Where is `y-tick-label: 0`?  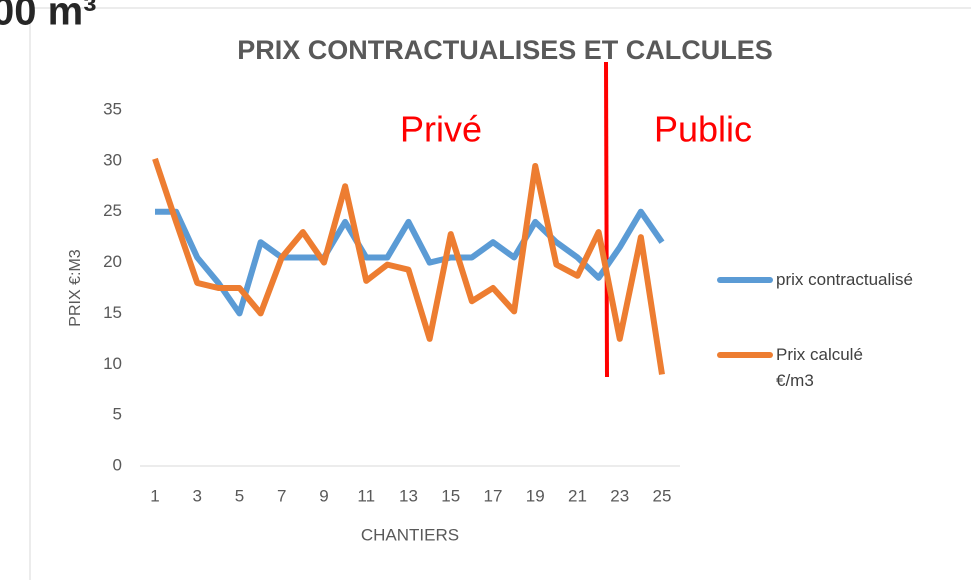 y-tick-label: 0 is located at coordinates (117, 464).